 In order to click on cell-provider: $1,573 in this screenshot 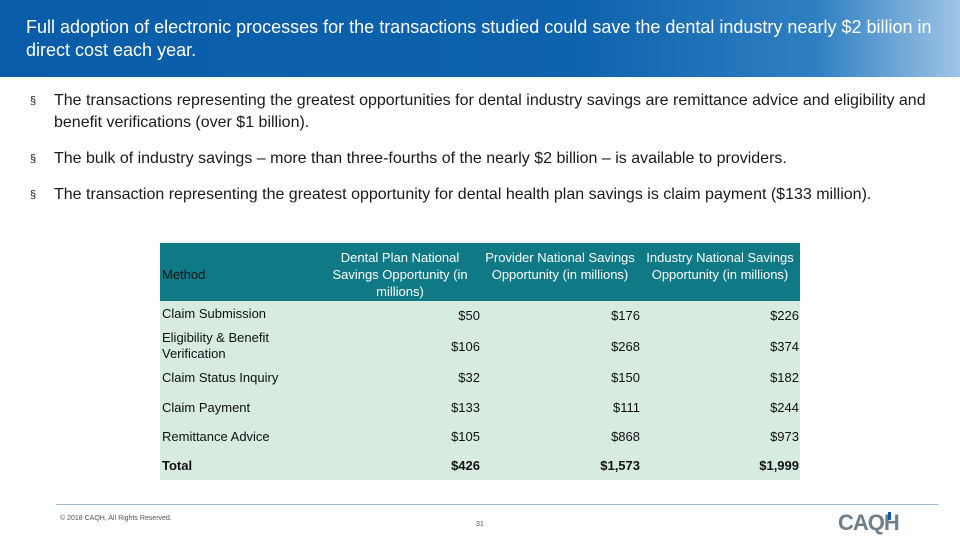, I will do `click(620, 465)`.